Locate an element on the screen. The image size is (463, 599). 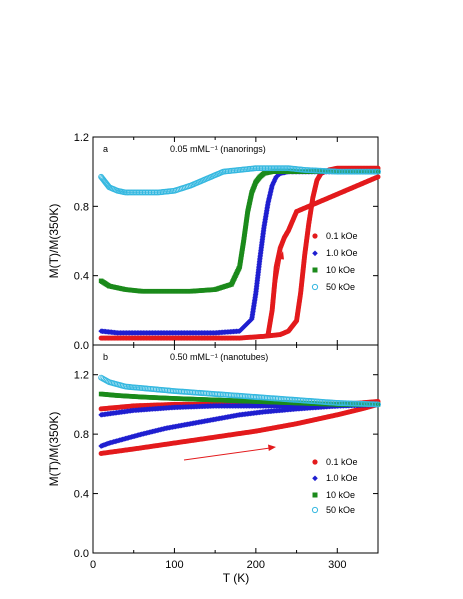
data-point-a-3-end is located at coordinates (378, 171).